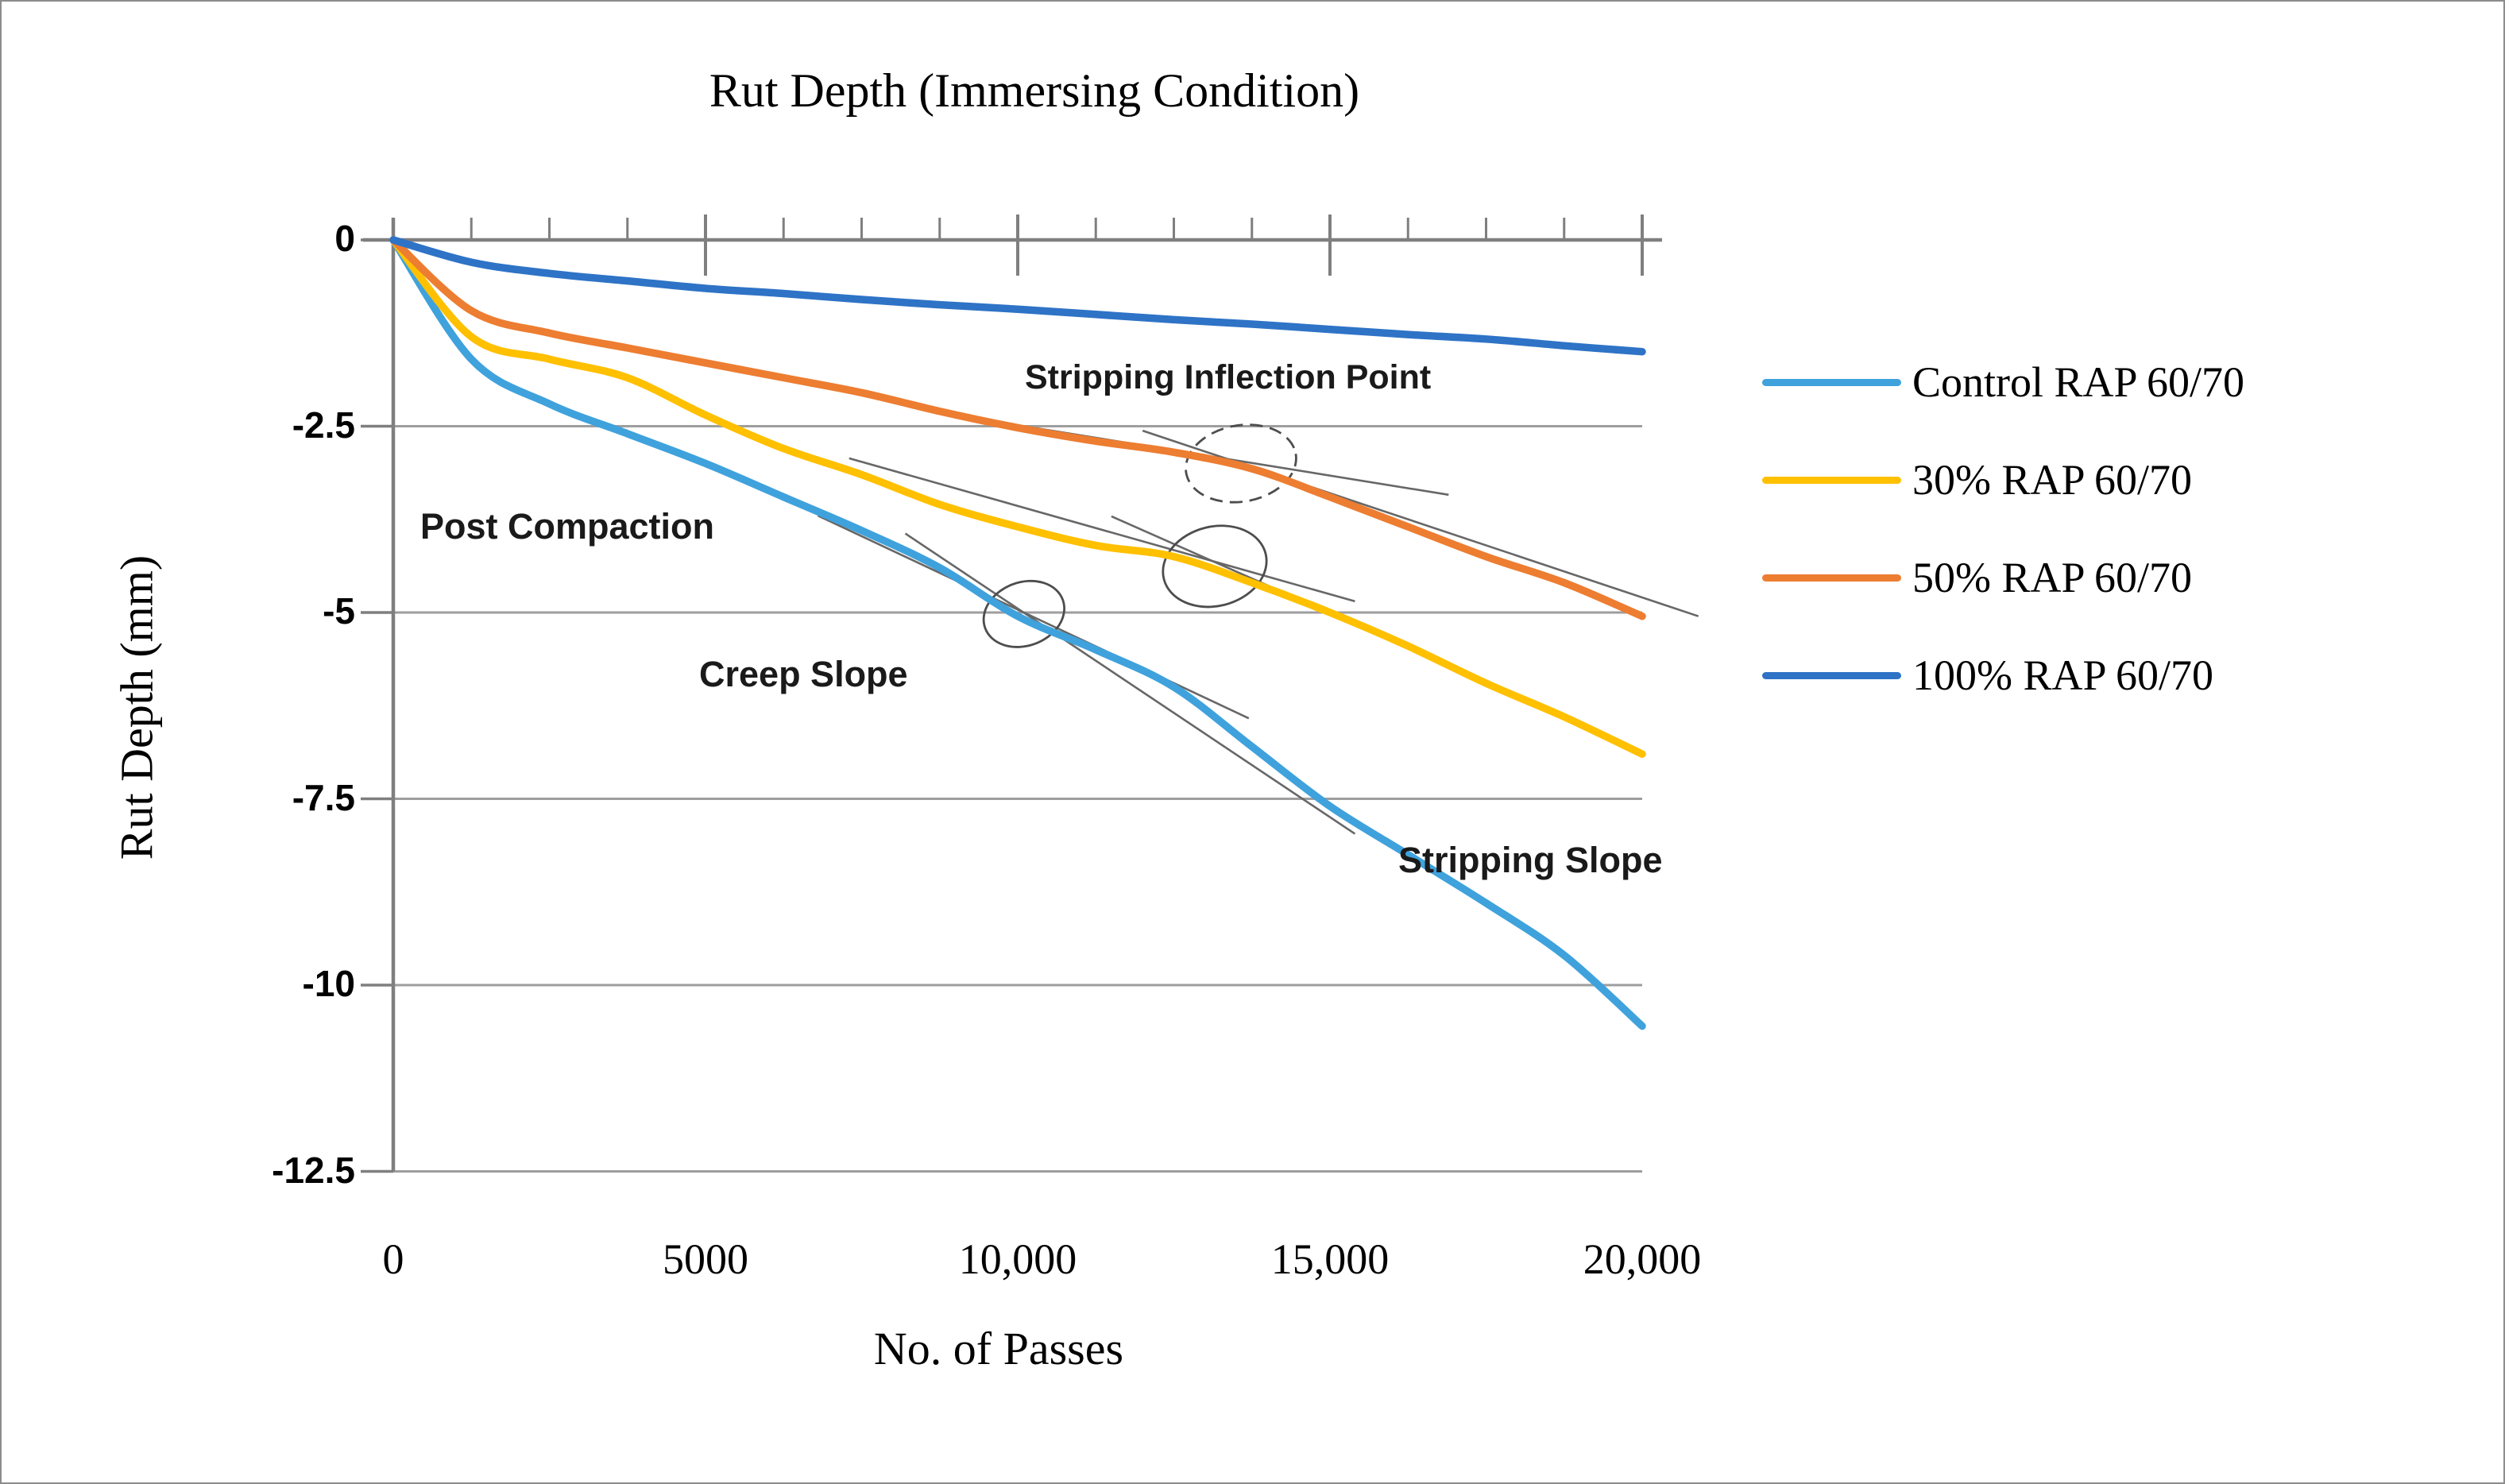  What do you see at coordinates (2052, 577) in the screenshot?
I see `legend-label: 50% RAP 60/70` at bounding box center [2052, 577].